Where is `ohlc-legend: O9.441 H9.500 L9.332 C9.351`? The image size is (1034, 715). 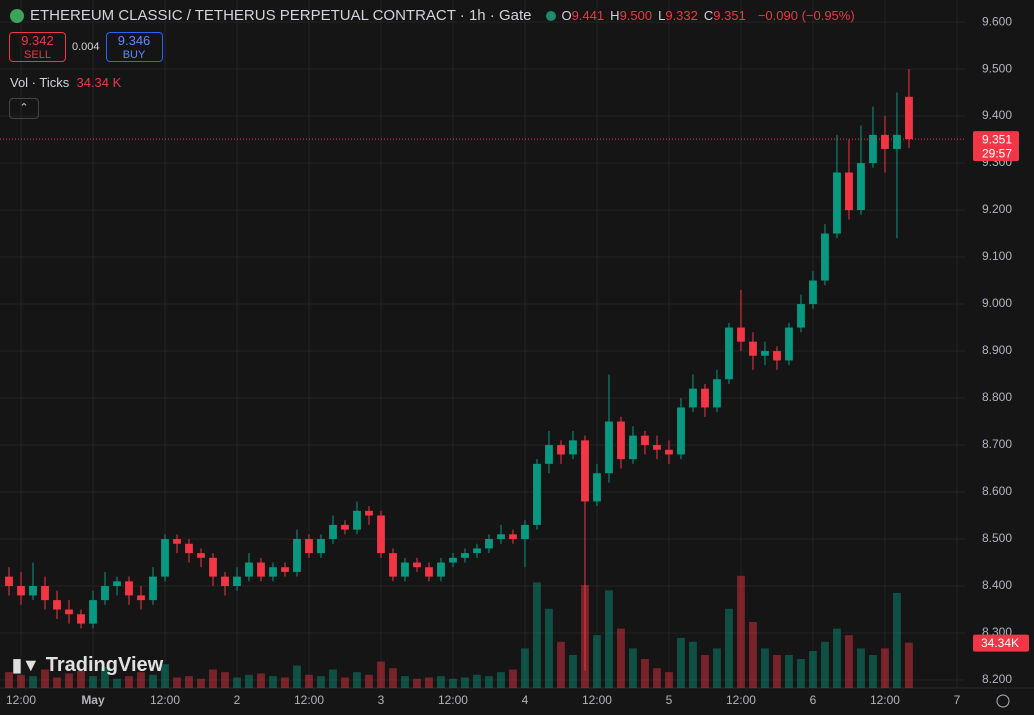 ohlc-legend: O9.441 H9.500 L9.332 C9.351 is located at coordinates (657, 15).